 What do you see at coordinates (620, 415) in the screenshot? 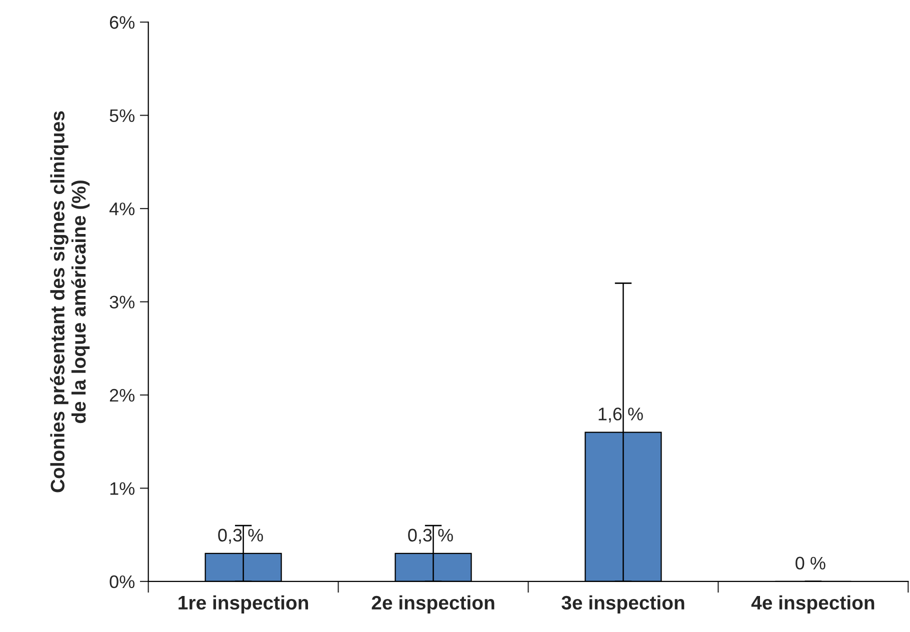
I see `data-label: 1,6 %` at bounding box center [620, 415].